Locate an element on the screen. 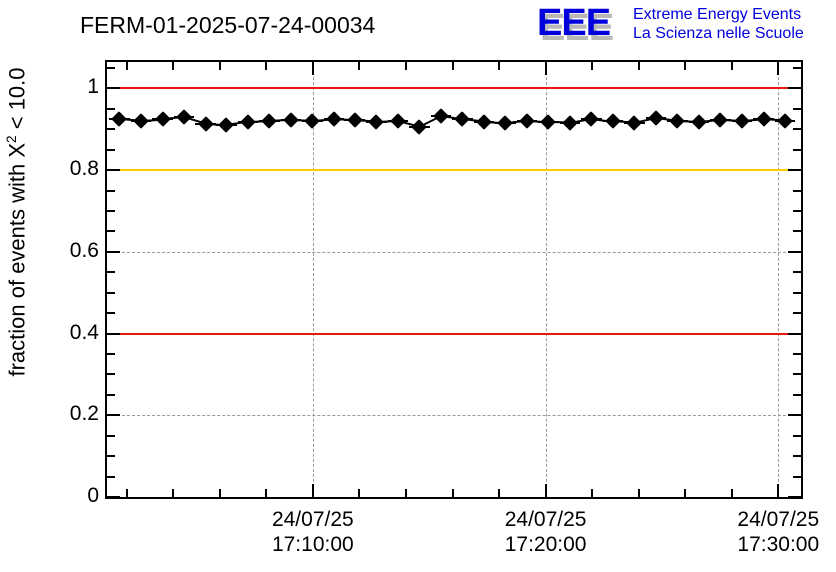  eee-logo-mark: EEE EEE is located at coordinates (583, 24).